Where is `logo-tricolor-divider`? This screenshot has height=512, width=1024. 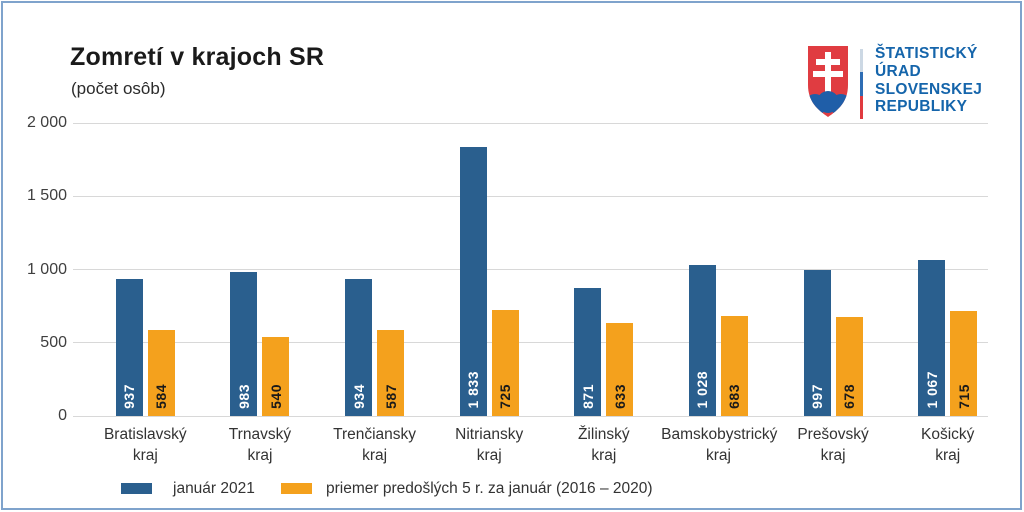 logo-tricolor-divider is located at coordinates (861, 84).